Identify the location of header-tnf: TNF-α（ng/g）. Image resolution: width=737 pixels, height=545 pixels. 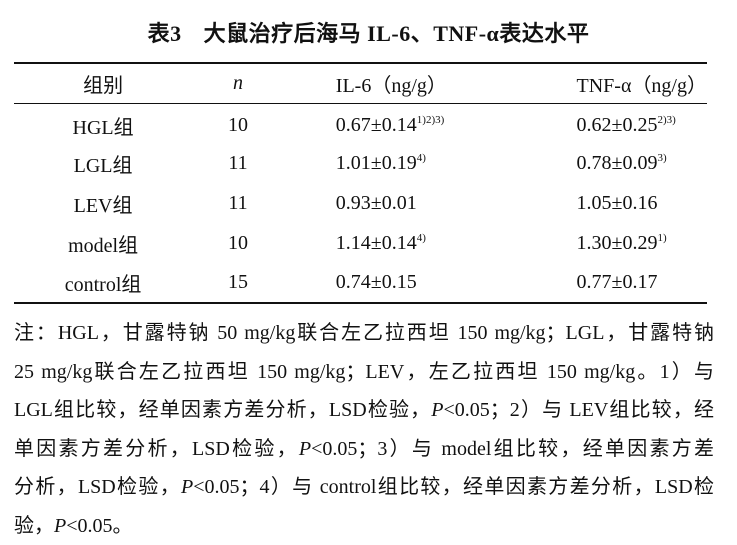
(617, 83).